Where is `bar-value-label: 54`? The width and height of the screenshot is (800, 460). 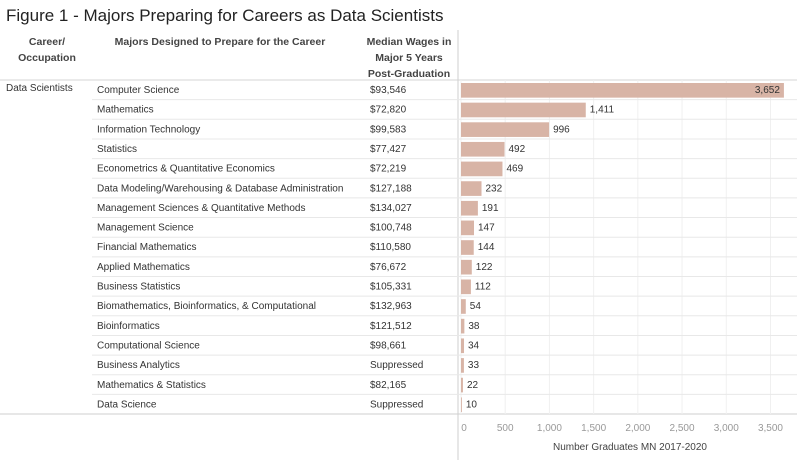
bar-value-label: 54 is located at coordinates (476, 306).